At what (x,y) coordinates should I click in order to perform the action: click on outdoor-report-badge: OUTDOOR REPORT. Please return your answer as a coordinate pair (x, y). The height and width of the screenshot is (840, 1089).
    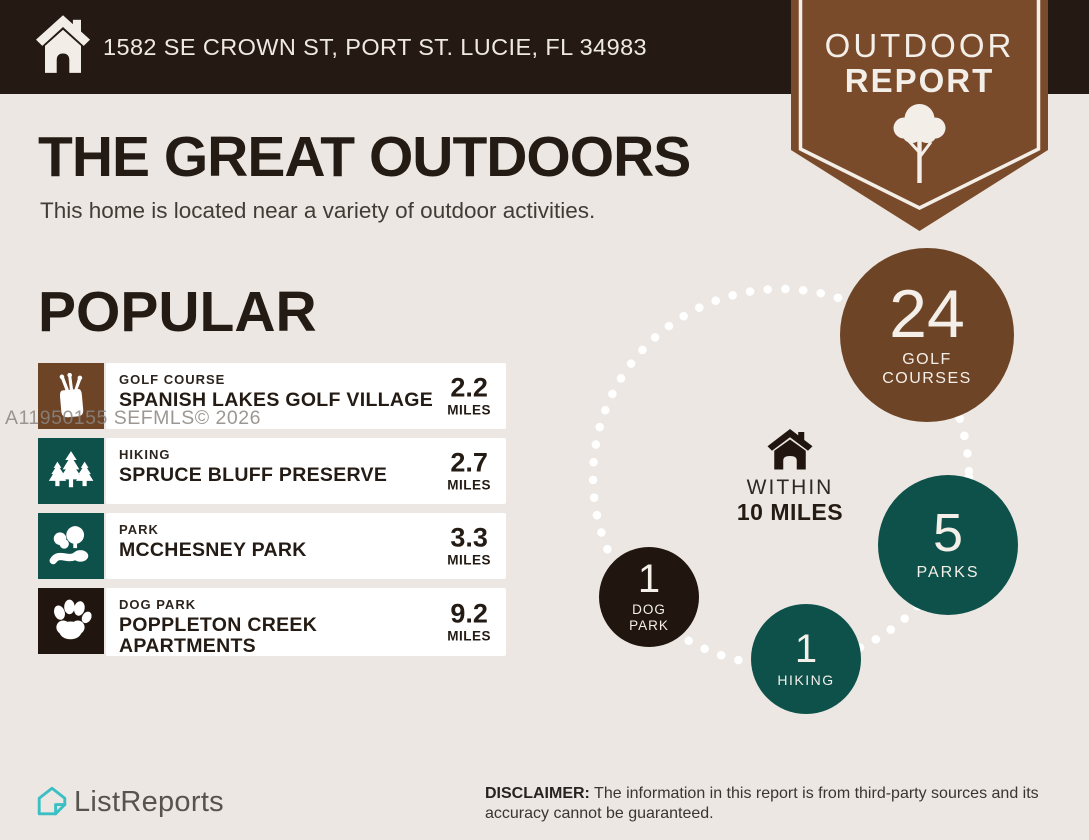
    Looking at the image, I should click on (919, 117).